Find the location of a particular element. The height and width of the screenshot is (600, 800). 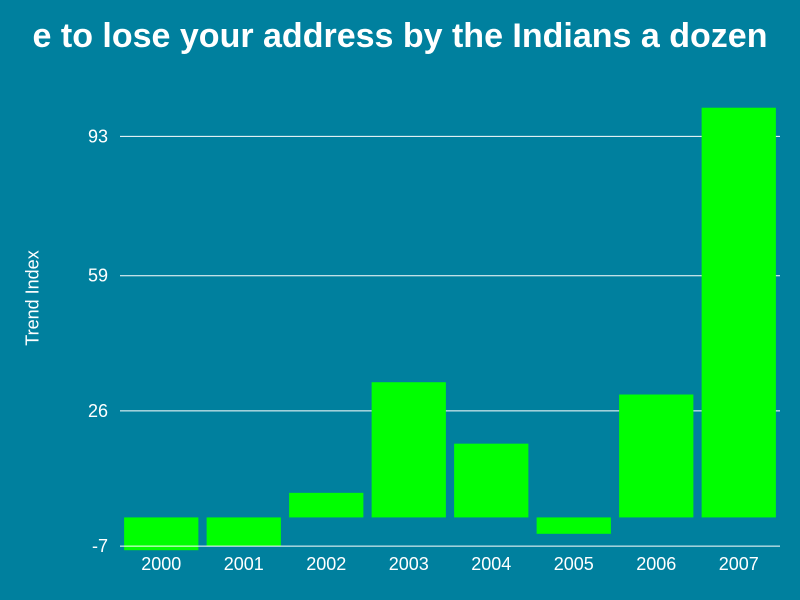

bar-2003 is located at coordinates (408, 450).